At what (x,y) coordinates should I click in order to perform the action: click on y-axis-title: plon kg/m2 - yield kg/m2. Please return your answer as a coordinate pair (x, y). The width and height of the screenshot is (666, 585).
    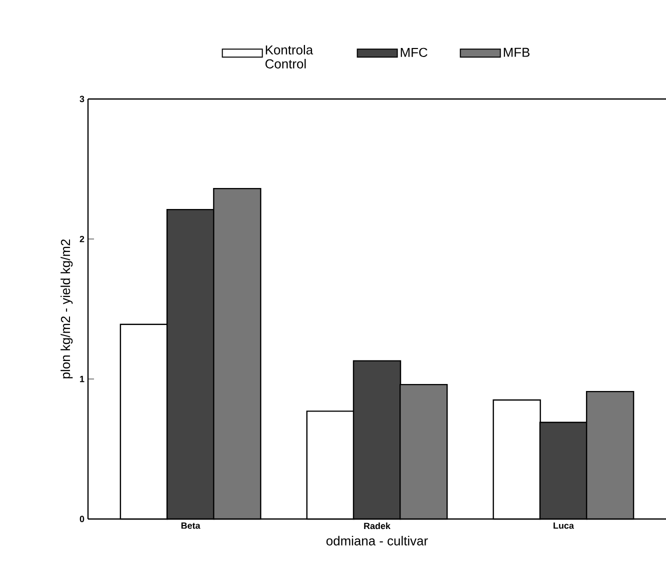
    Looking at the image, I should click on (66, 308).